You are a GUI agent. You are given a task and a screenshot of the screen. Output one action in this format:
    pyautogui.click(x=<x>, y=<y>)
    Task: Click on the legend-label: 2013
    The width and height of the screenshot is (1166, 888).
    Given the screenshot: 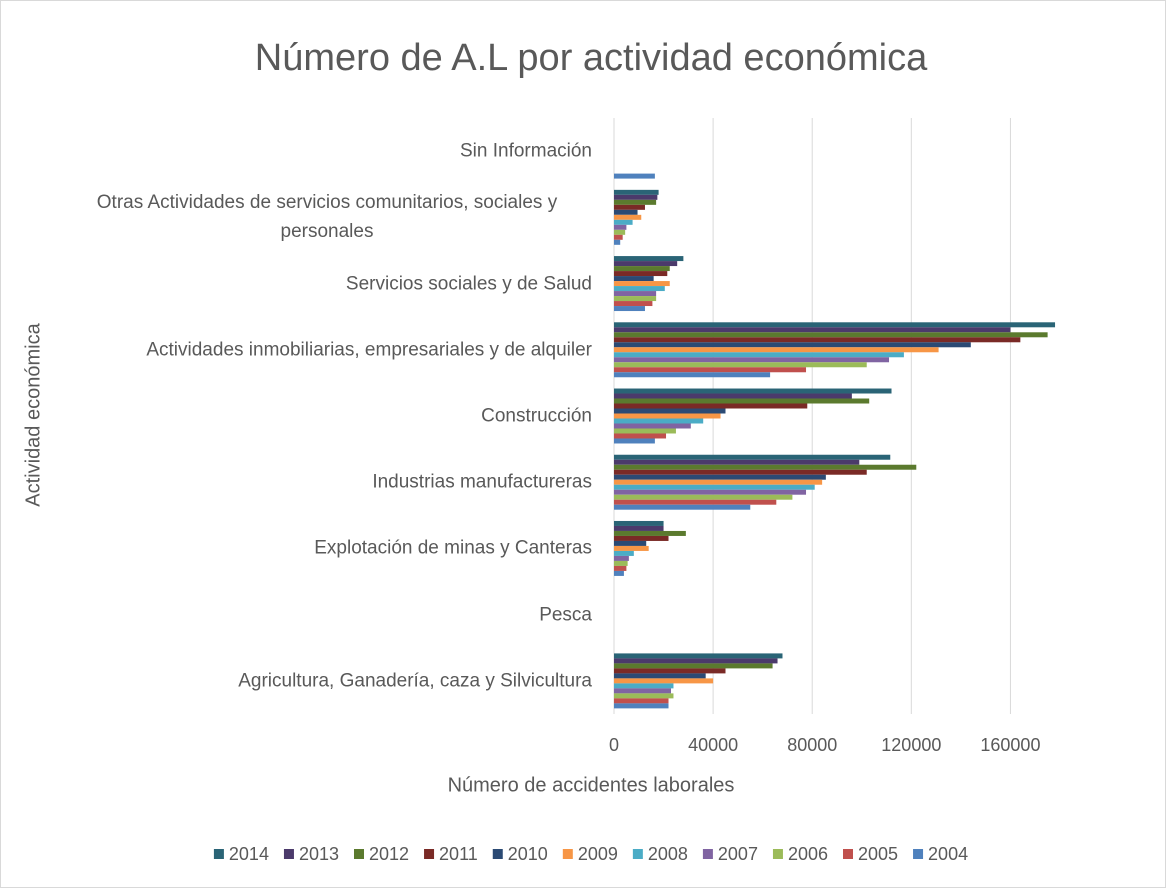 What is the action you would take?
    pyautogui.click(x=319, y=854)
    